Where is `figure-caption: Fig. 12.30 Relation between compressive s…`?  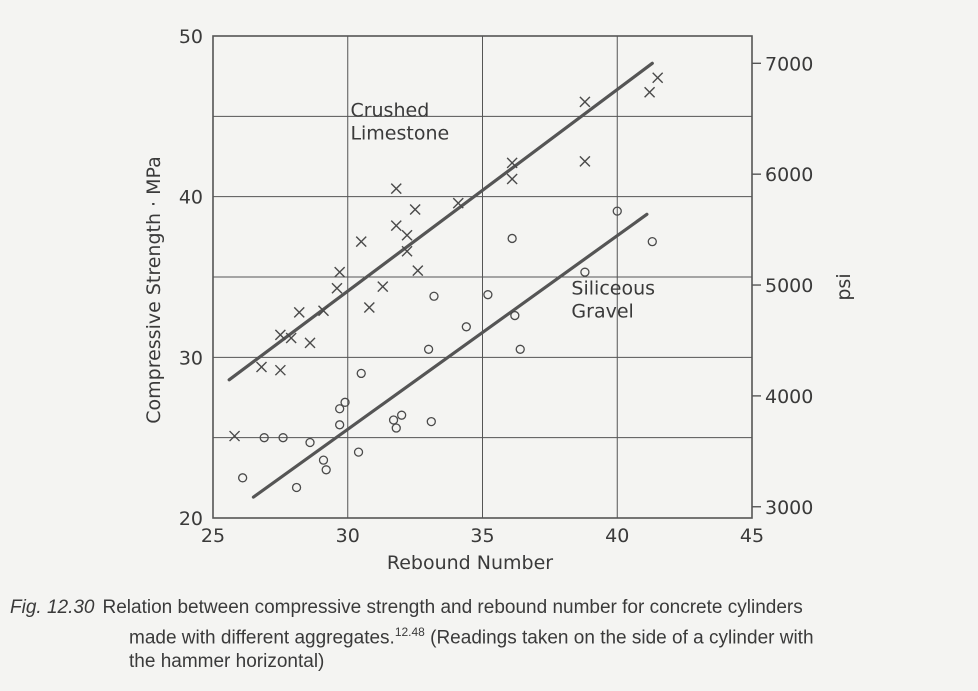
figure-caption: Fig. 12.30 Relation between compressive s… is located at coordinates (485, 635).